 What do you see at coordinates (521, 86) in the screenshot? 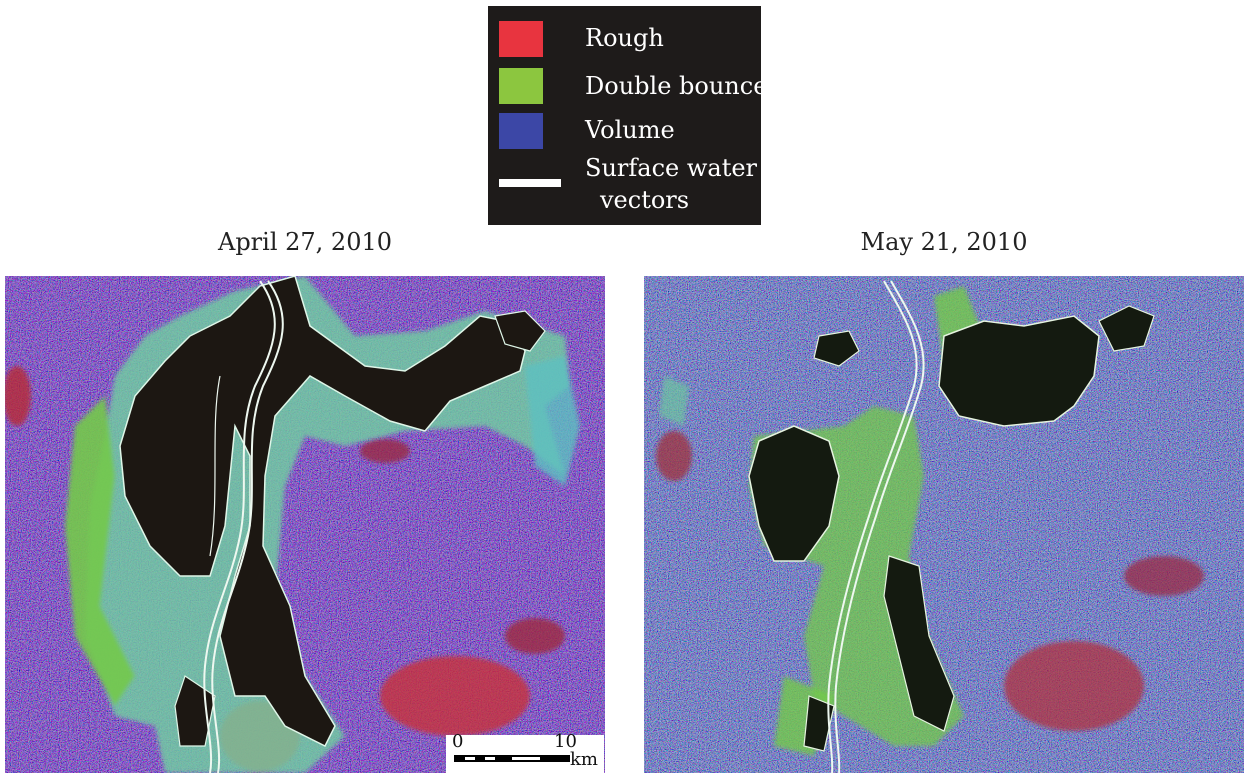
I see `double-bounce-swatch` at bounding box center [521, 86].